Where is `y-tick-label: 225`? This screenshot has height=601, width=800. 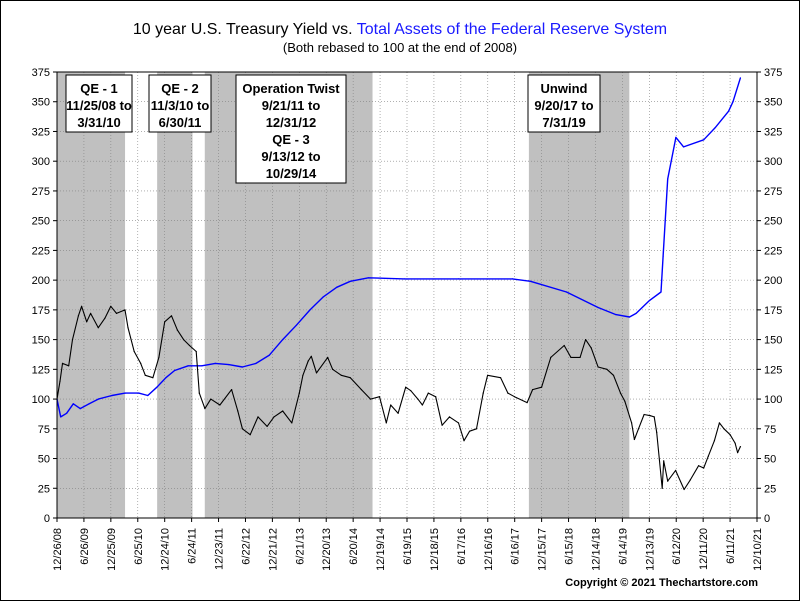
y-tick-label: 225 is located at coordinates (41, 251).